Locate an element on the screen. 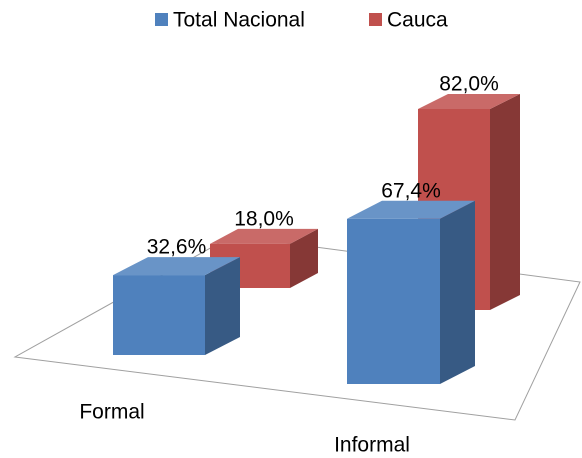 Image resolution: width=582 pixels, height=458 pixels. value-label: 32,6% is located at coordinates (177, 247).